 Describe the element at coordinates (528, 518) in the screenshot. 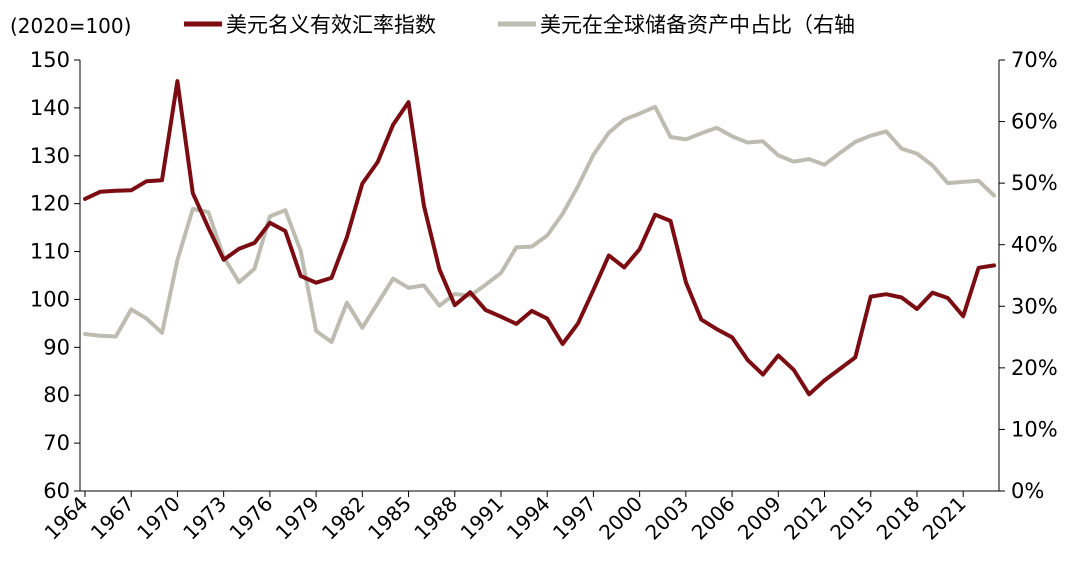

I see `x-tick-label: 1994` at that location.